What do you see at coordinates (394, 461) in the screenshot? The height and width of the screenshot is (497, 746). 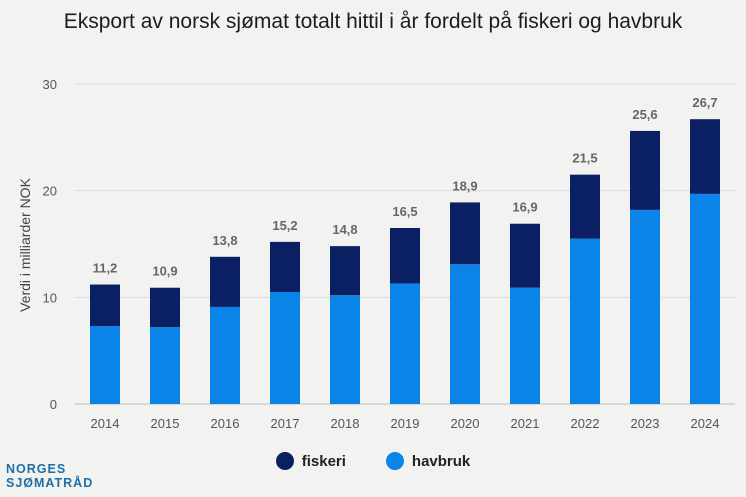 I see `legend-marker-havbruk` at bounding box center [394, 461].